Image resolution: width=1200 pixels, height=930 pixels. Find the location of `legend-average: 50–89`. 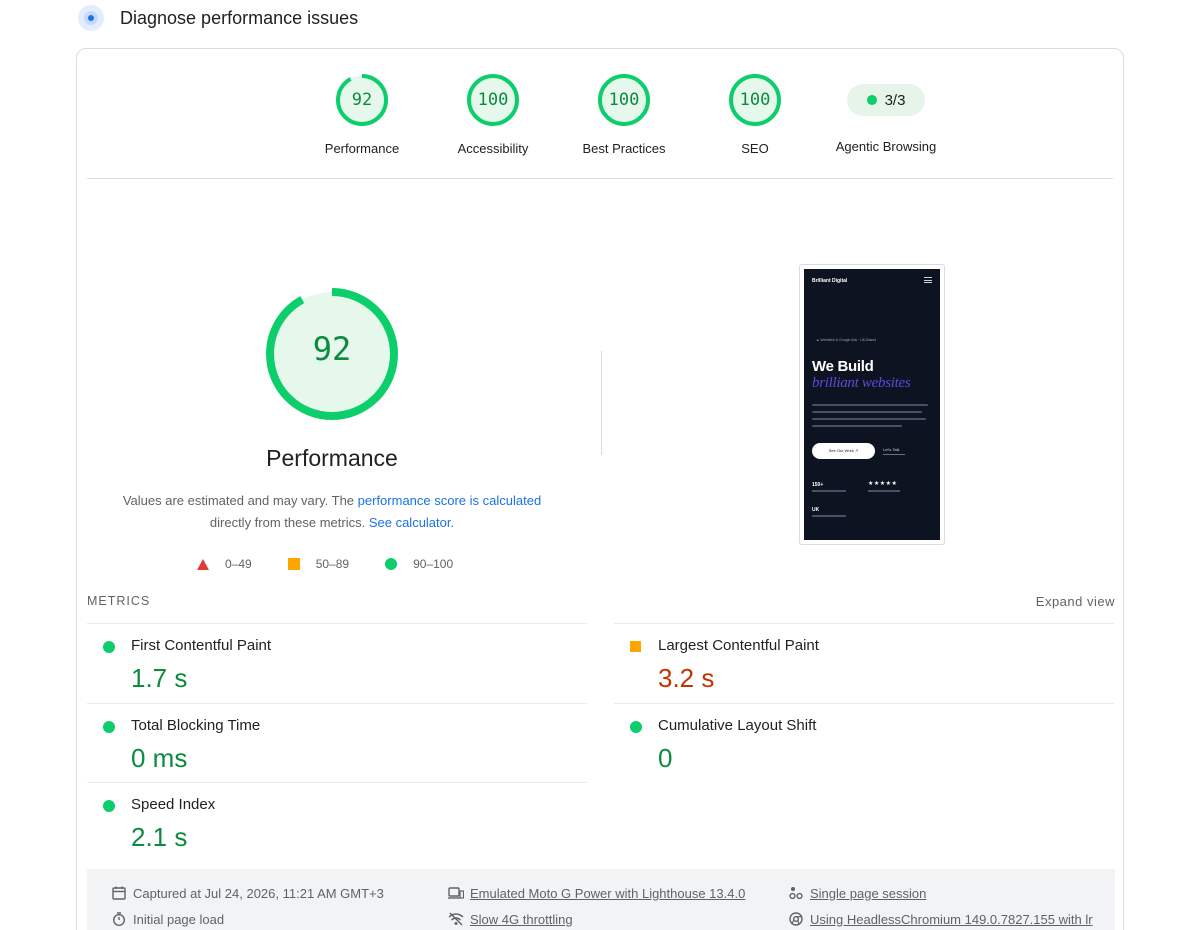

legend-average: 50–89 is located at coordinates (318, 564).